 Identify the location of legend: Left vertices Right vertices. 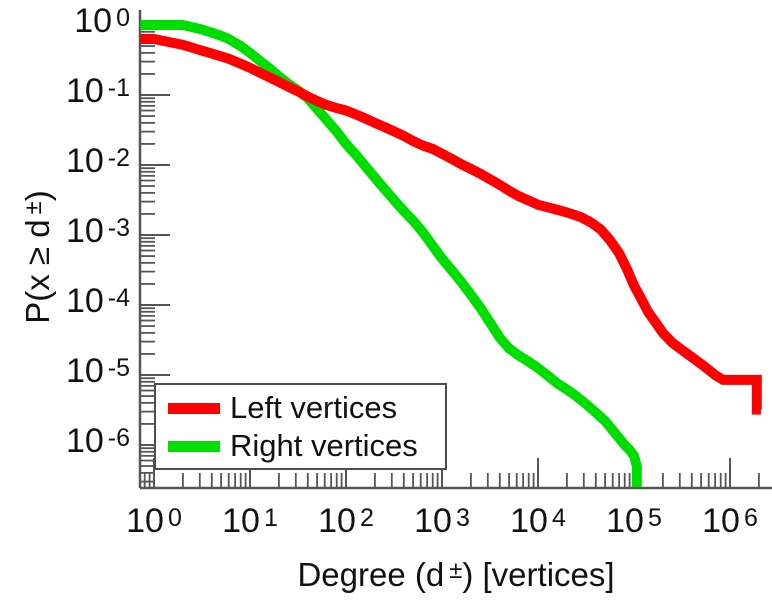
(300, 426).